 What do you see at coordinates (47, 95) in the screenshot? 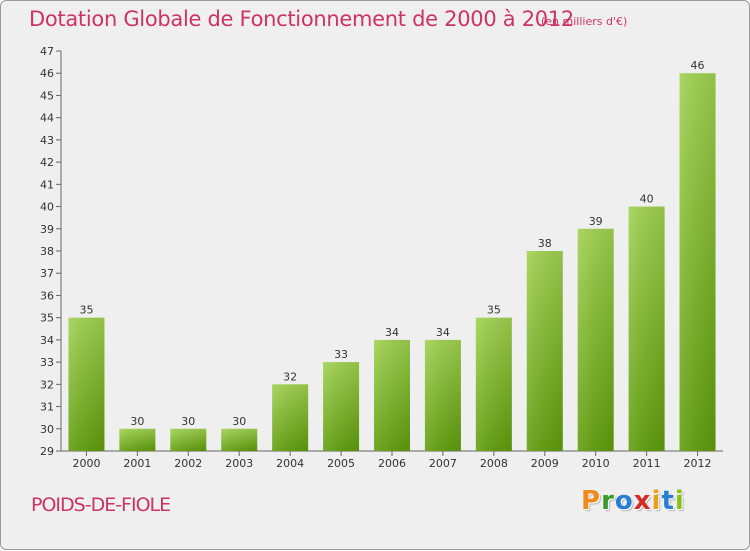
I see `y-tick-label: 45` at bounding box center [47, 95].